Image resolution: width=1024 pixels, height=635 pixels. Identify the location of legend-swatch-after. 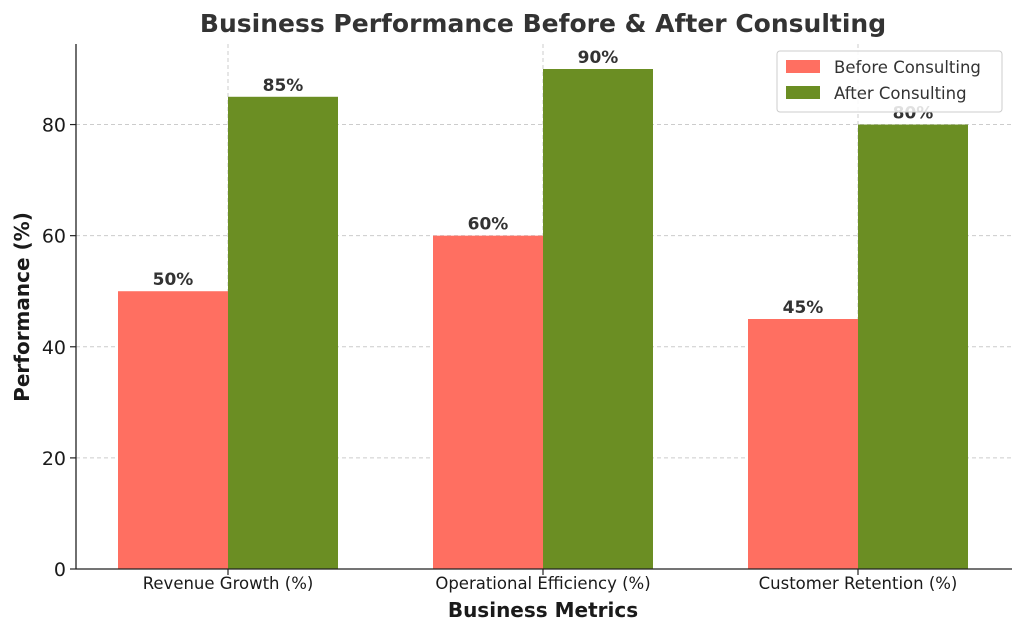
(803, 92).